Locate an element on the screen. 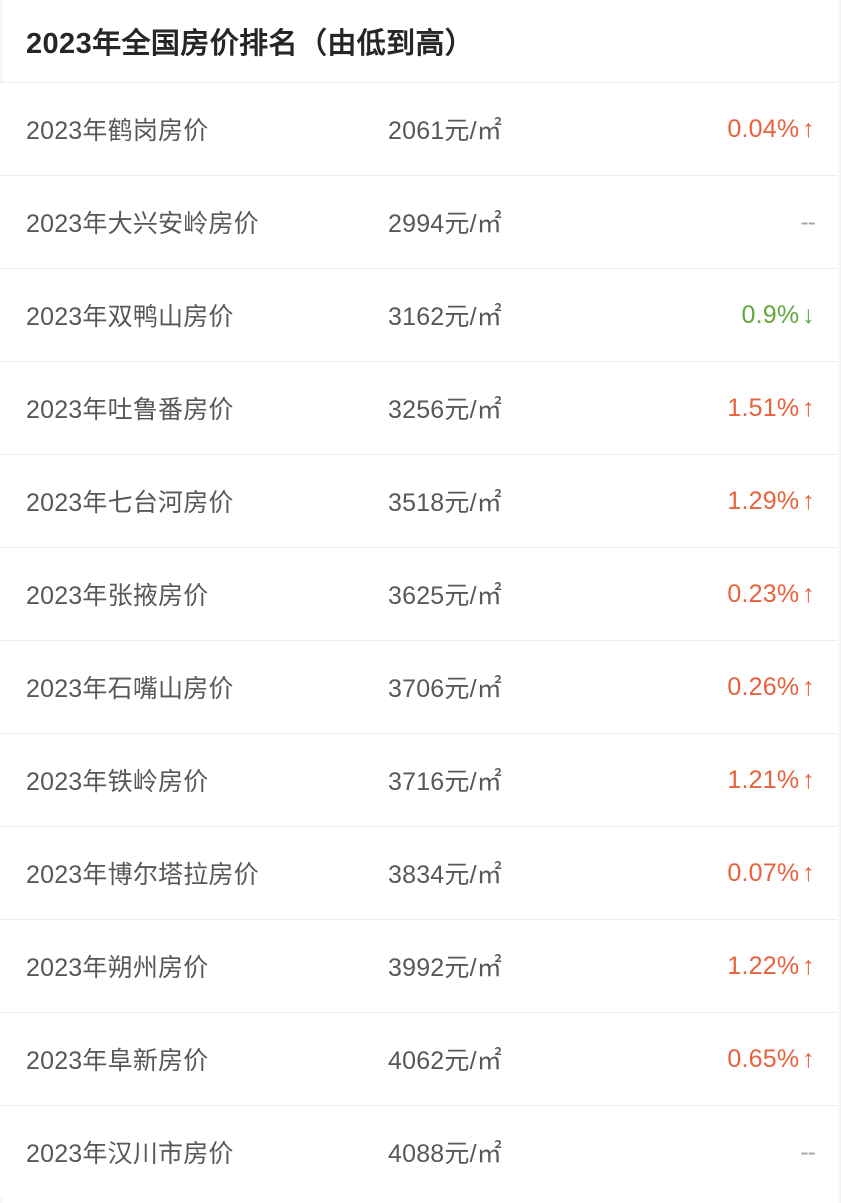 Image resolution: width=841 pixels, height=1203 pixels. change-indicator: 0.04% ↑ is located at coordinates (751, 128).